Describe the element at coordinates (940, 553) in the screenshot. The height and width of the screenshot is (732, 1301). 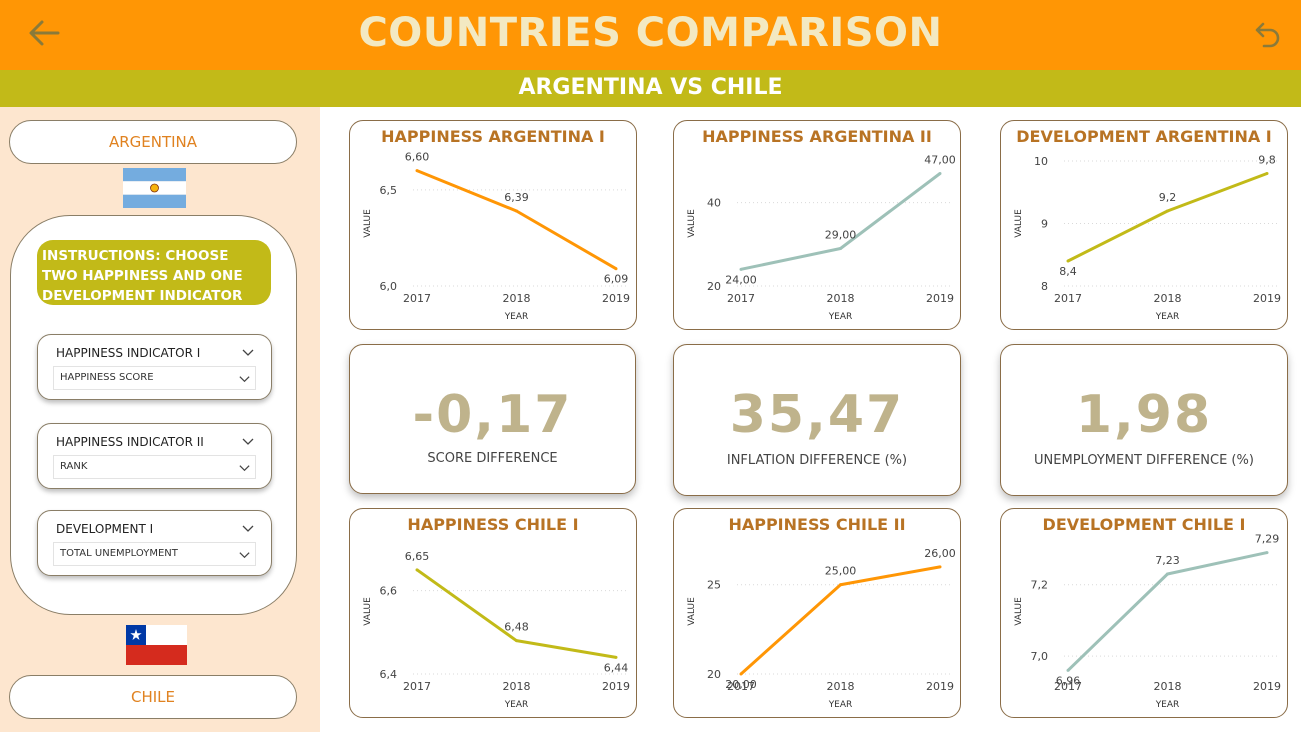
I see `data-label: 26,00` at that location.